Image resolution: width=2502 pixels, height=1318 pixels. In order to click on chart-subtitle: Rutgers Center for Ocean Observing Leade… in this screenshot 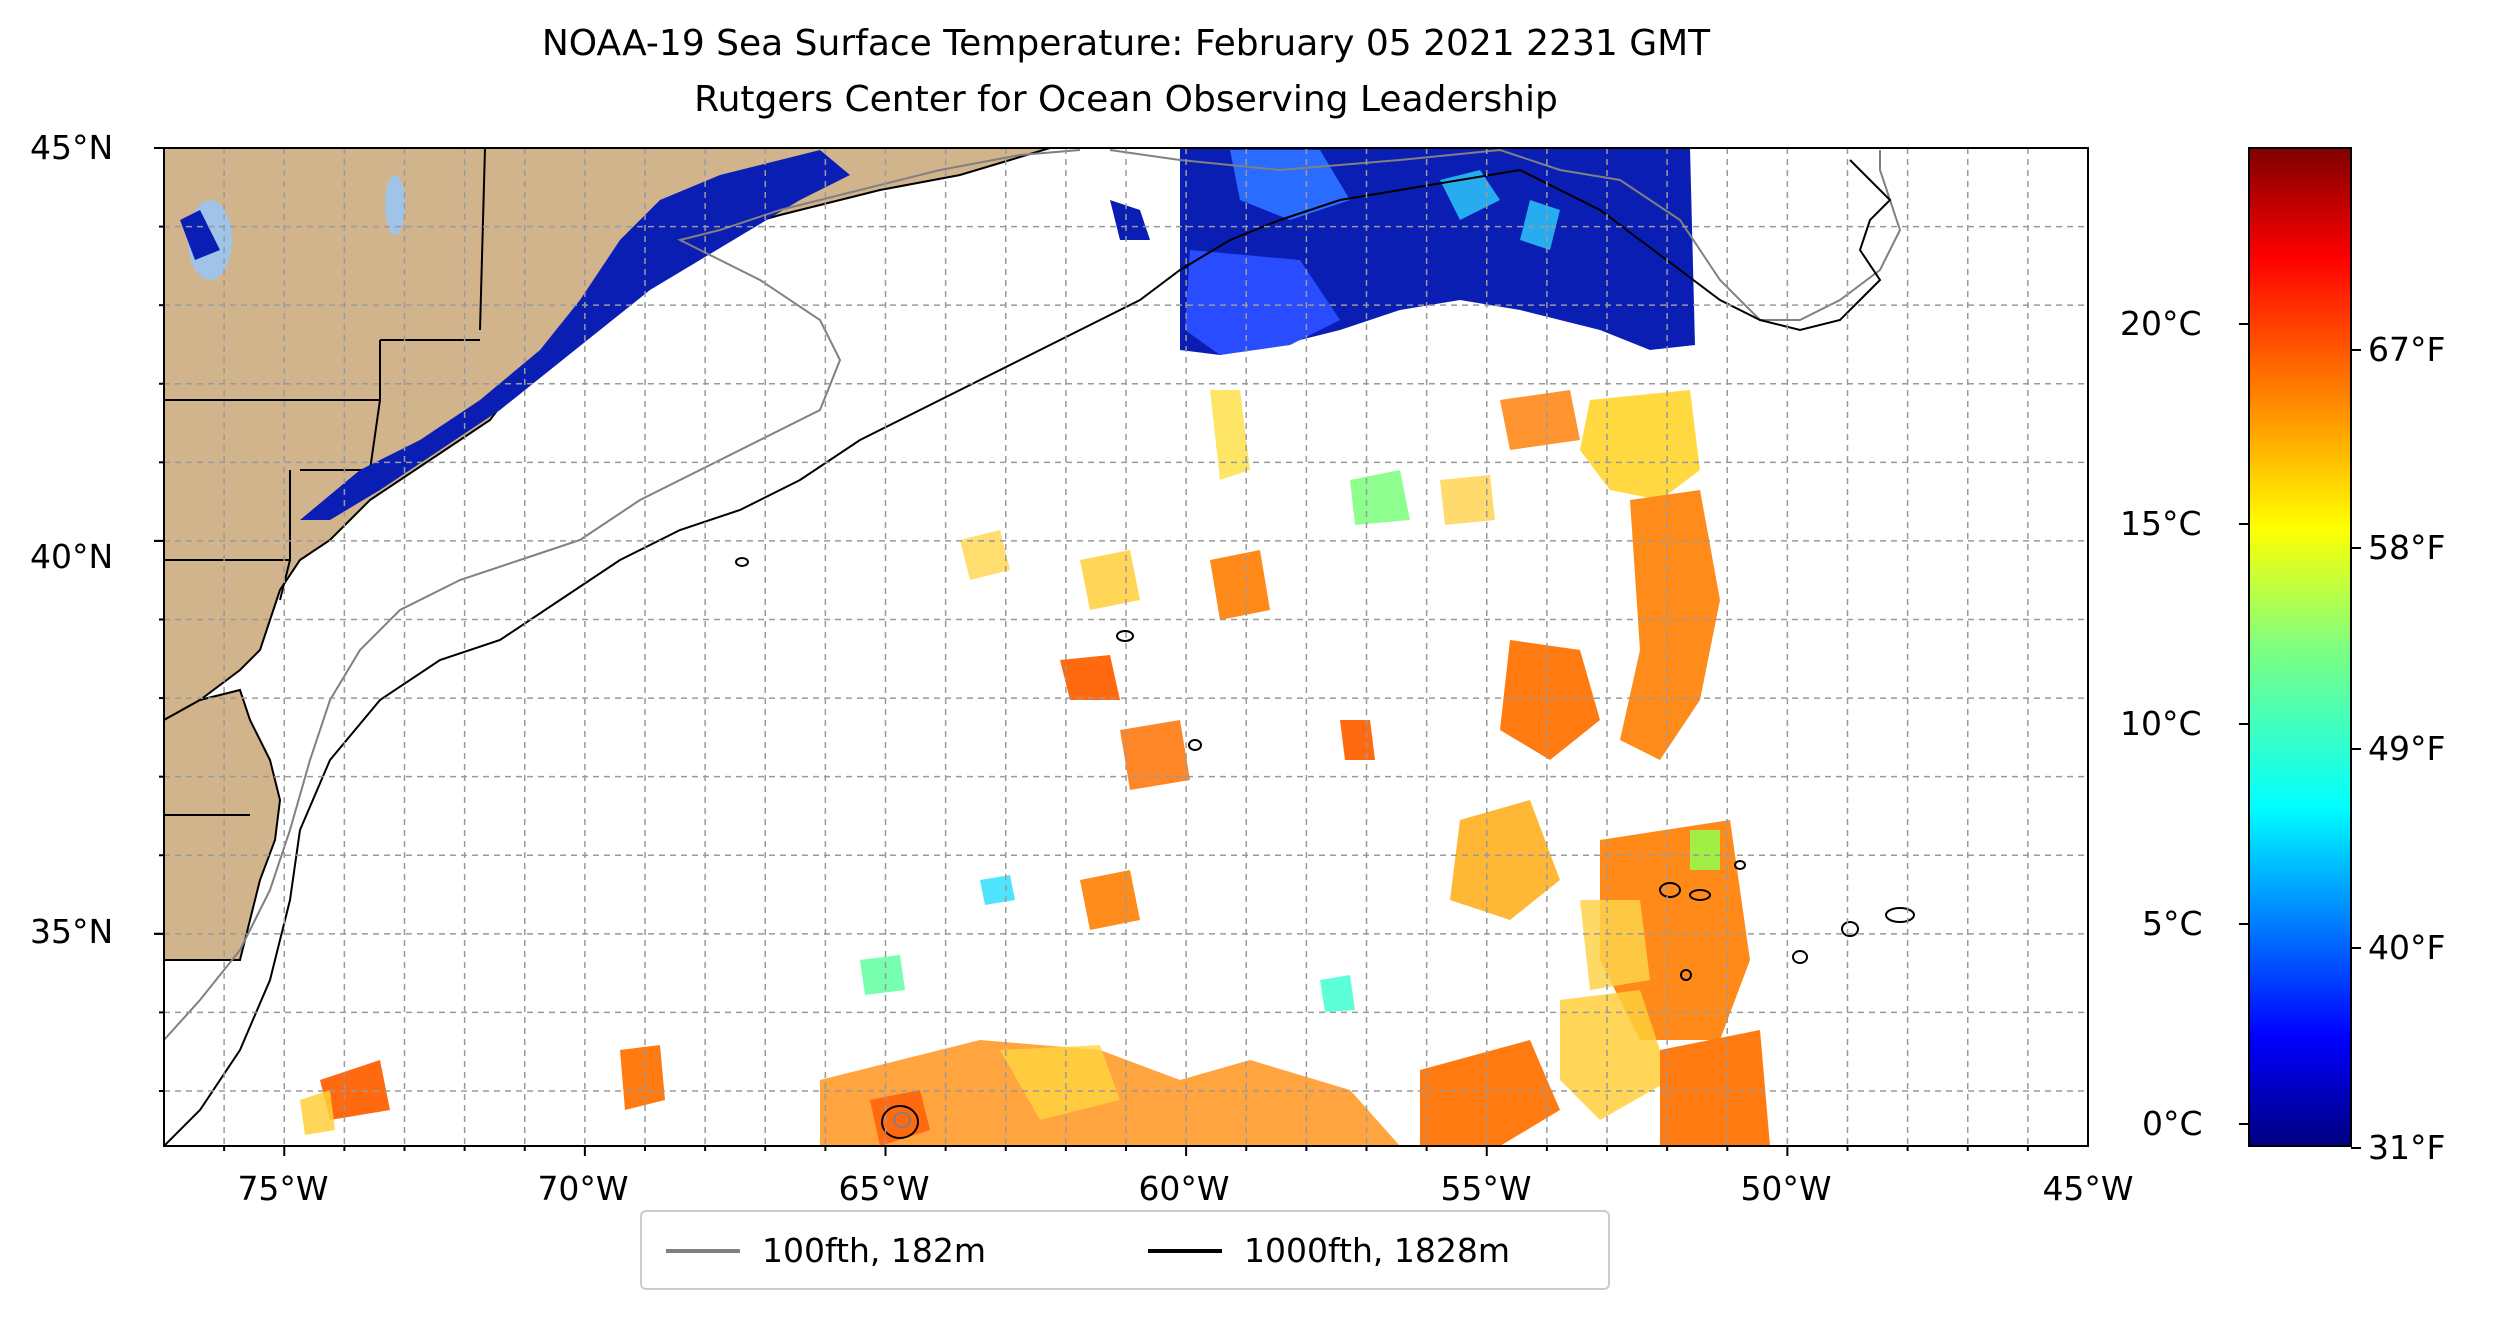, I will do `click(1126, 99)`.